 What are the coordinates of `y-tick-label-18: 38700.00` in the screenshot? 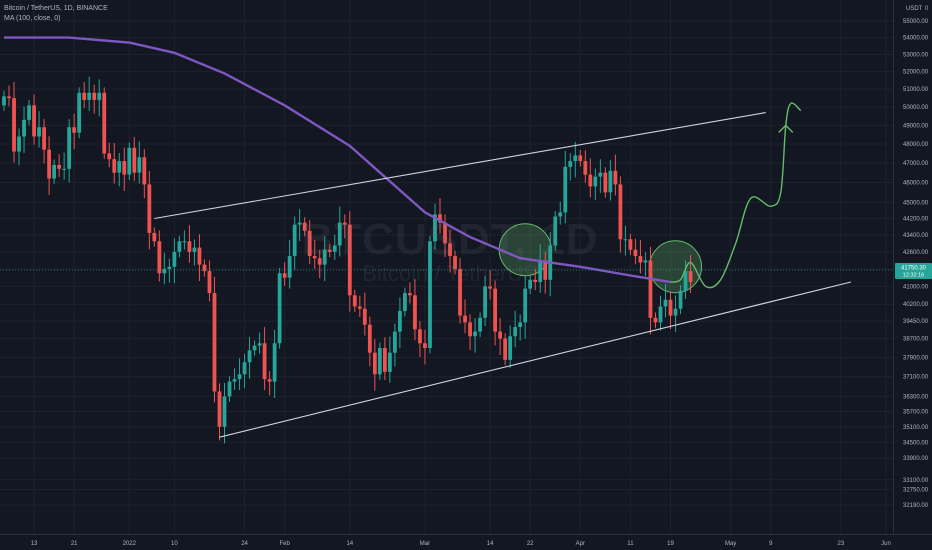 It's located at (916, 340).